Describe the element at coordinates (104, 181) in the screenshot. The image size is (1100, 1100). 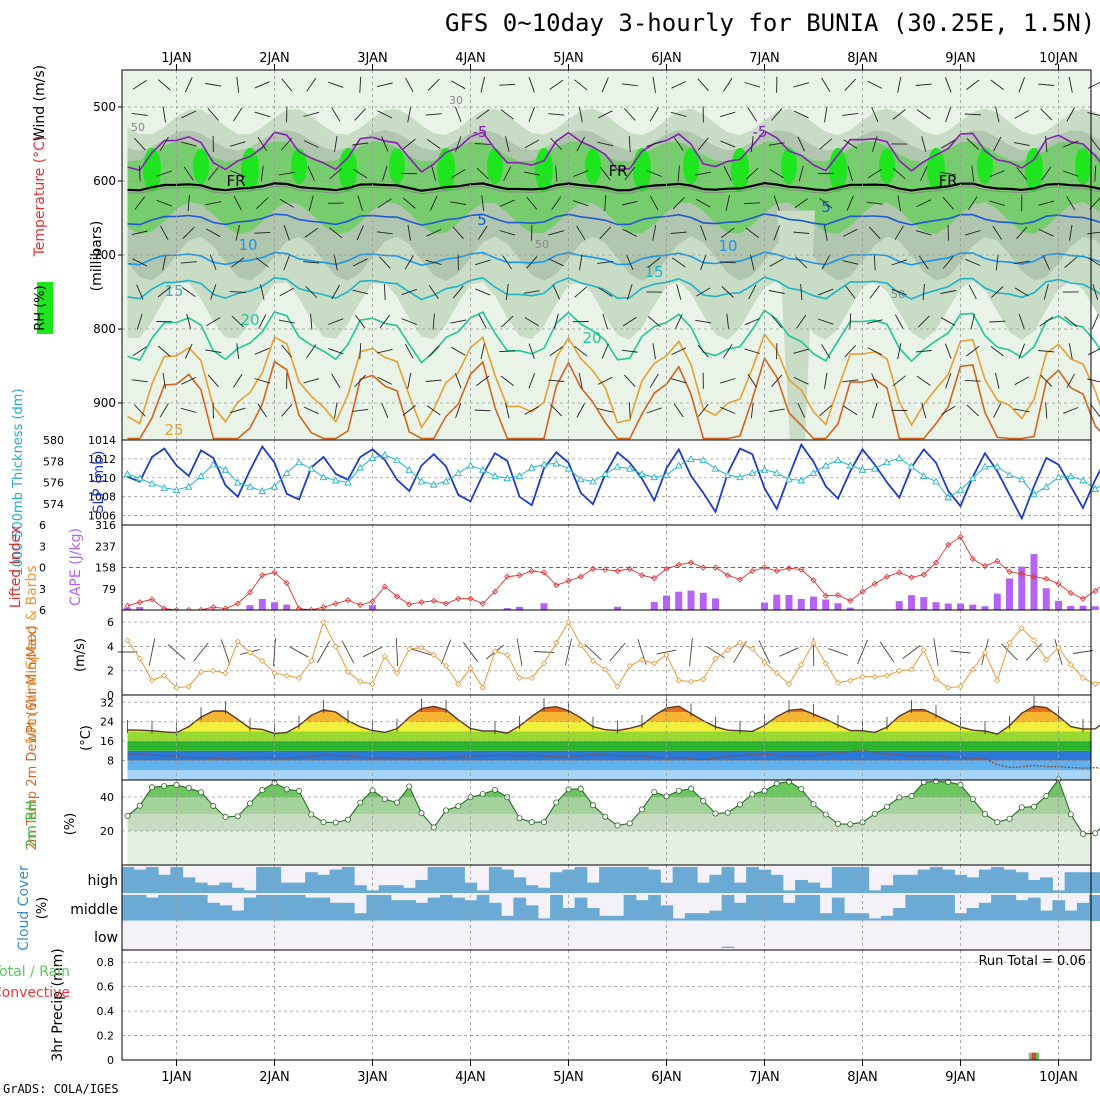
I see `y-tick-label: 600` at that location.